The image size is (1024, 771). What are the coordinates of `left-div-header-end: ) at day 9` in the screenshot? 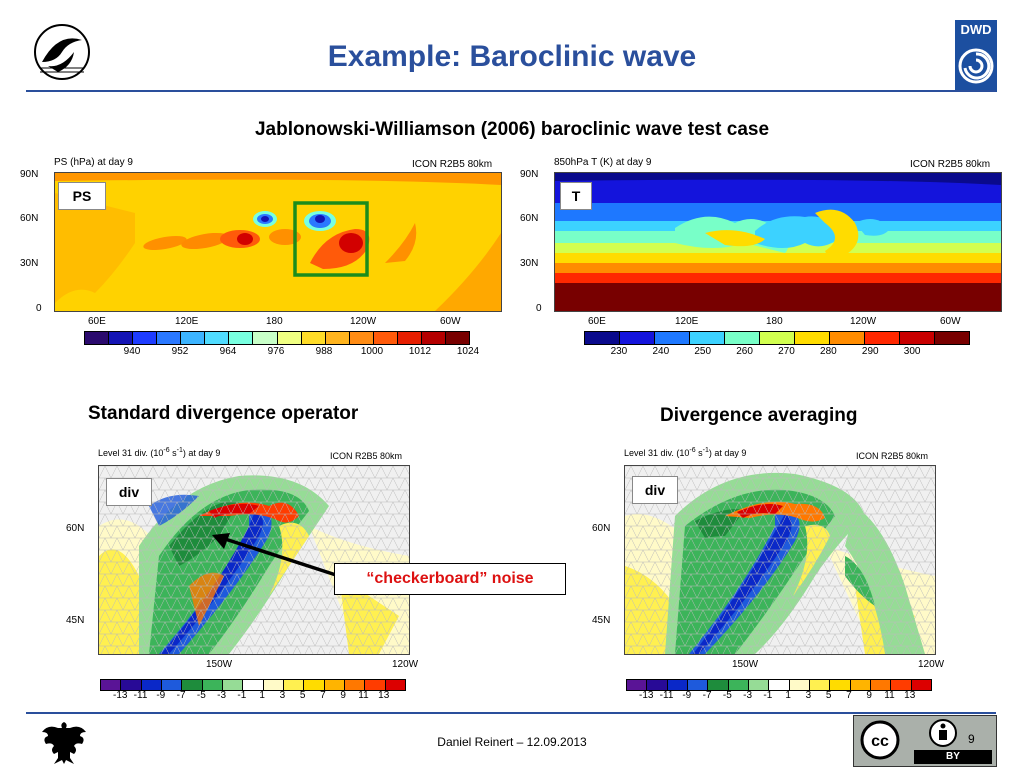 It's located at (201, 453).